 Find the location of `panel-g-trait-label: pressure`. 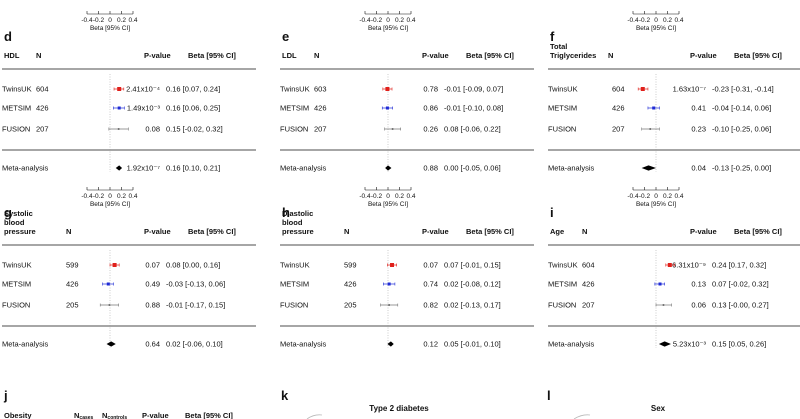

panel-g-trait-label: pressure is located at coordinates (20, 231).